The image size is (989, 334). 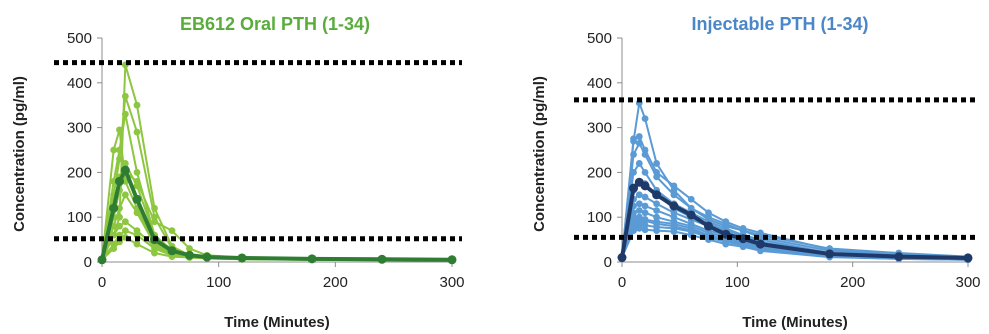 What do you see at coordinates (779, 24) in the screenshot?
I see `chart-title: Injectable PTH (1-34)` at bounding box center [779, 24].